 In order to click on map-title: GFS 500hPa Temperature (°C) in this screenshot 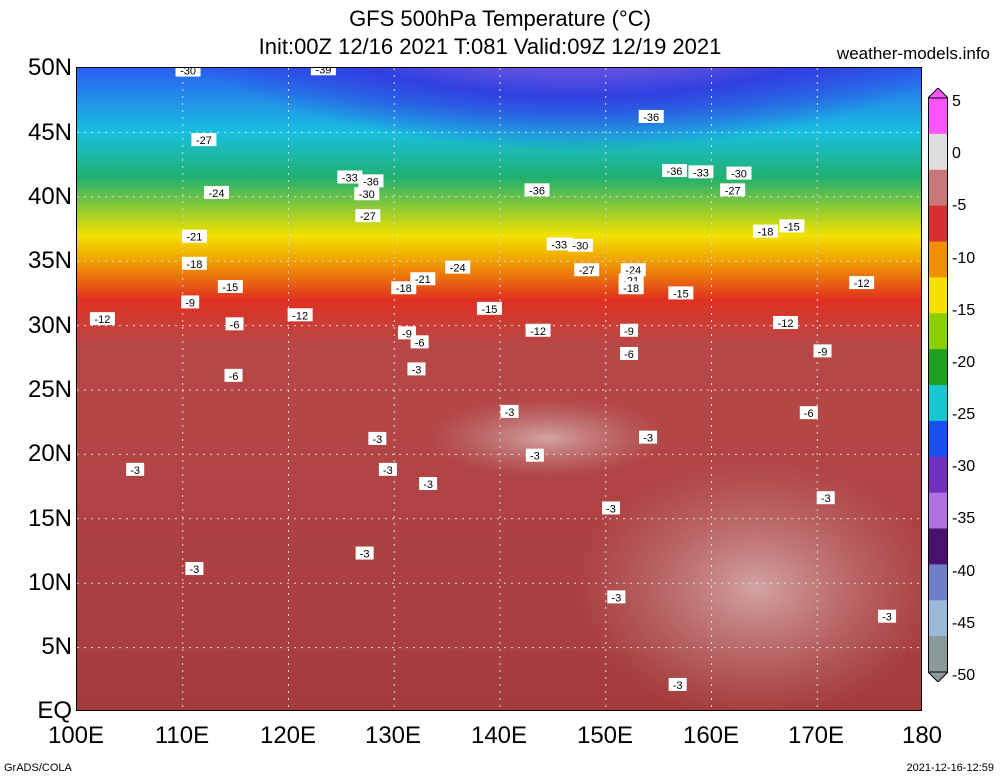, I will do `click(500, 18)`.